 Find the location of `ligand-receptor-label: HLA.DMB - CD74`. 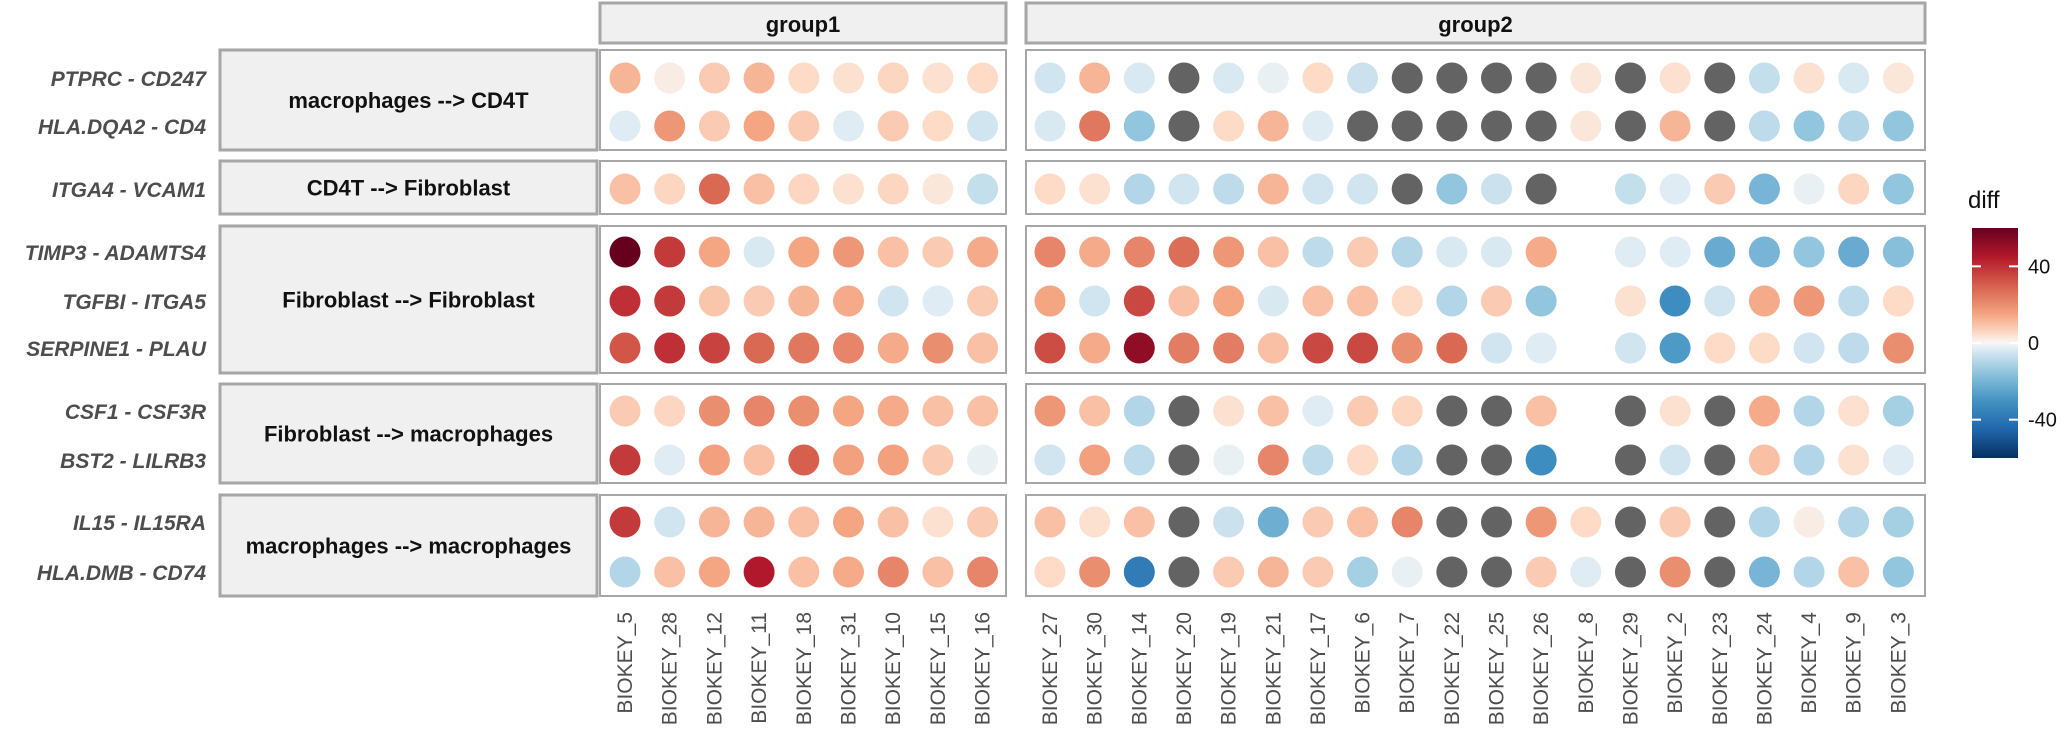

ligand-receptor-label: HLA.DMB - CD74 is located at coordinates (121, 573).